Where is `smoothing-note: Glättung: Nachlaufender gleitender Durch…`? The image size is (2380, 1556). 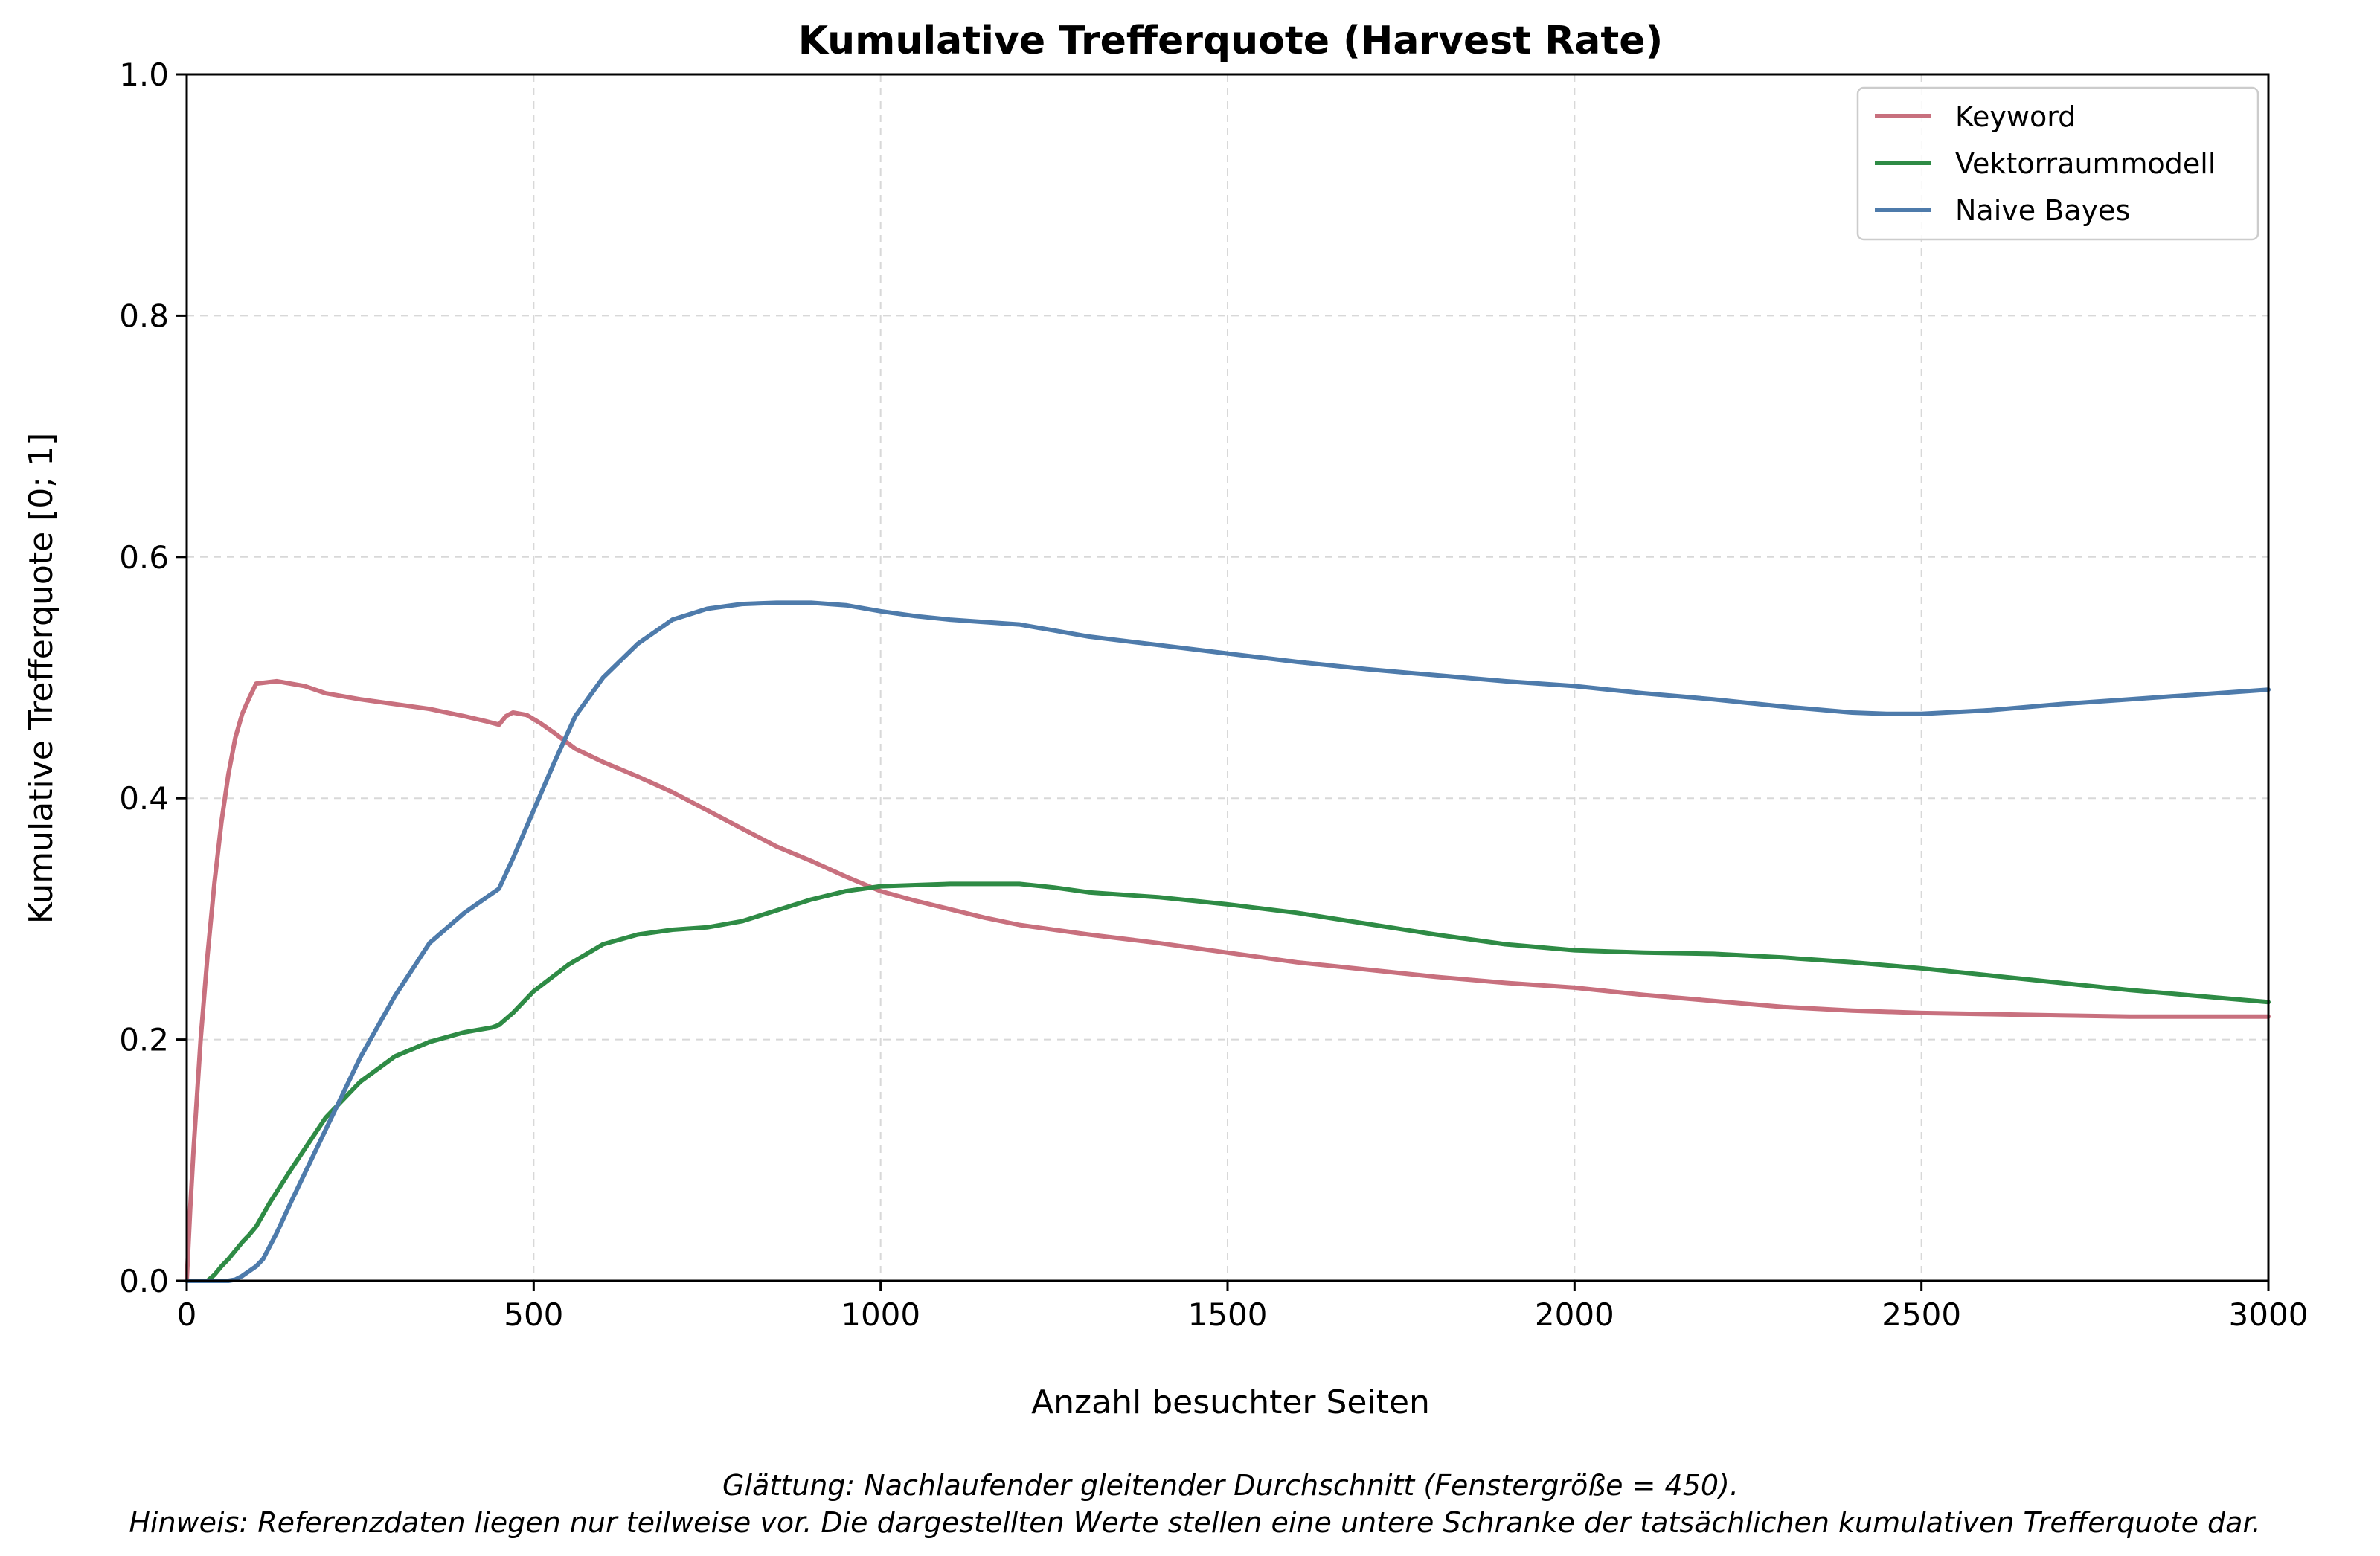 smoothing-note: Glättung: Nachlaufender gleitender Durch… is located at coordinates (1230, 1486).